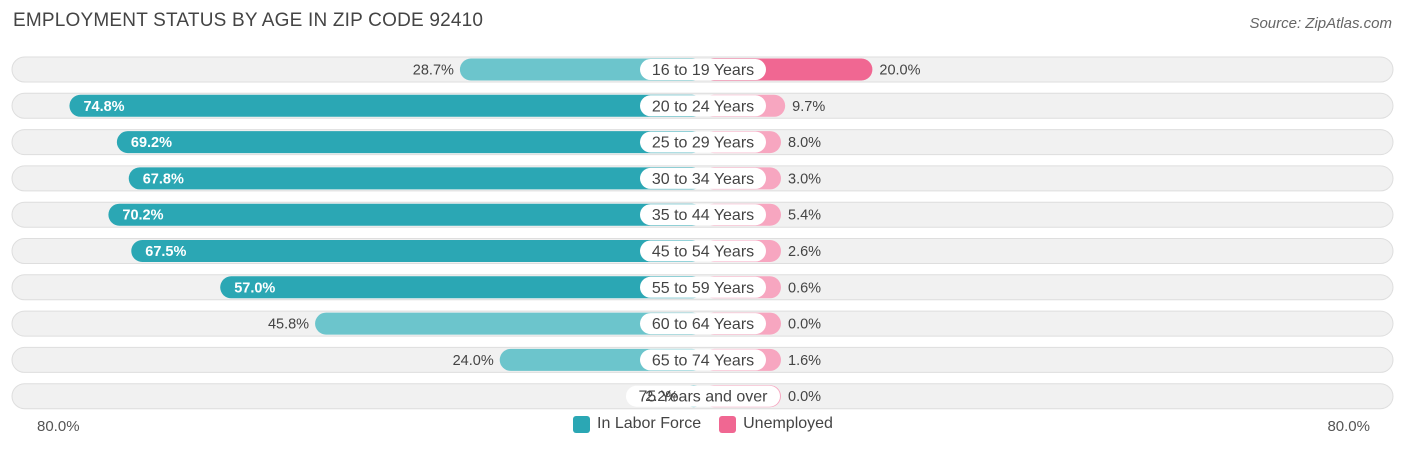  Describe the element at coordinates (804, 361) in the screenshot. I see `unemployed-value-65-to-74-years: 1.6%` at that location.